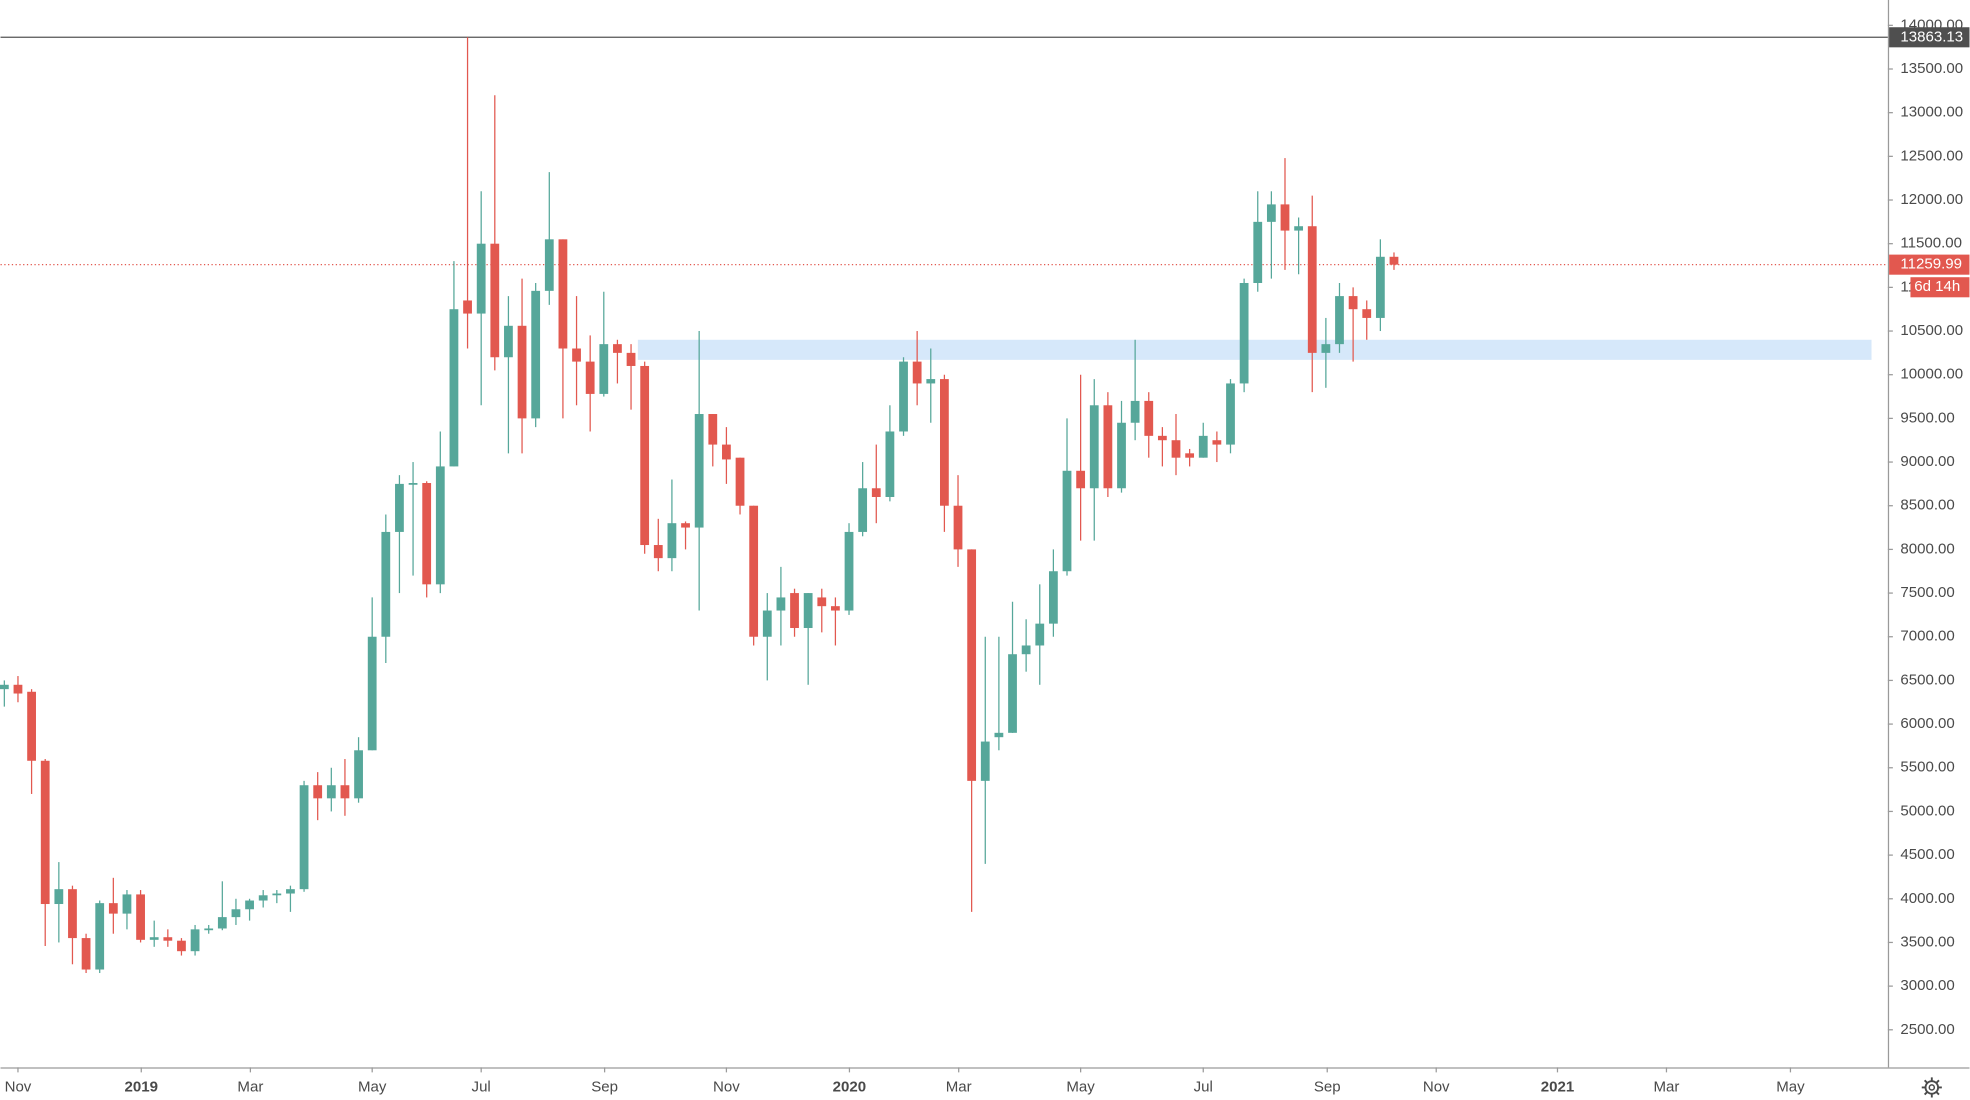 Image resolution: width=1970 pixels, height=1100 pixels. What do you see at coordinates (1931, 374) in the screenshot?
I see `y-tick-label: 10000.00` at bounding box center [1931, 374].